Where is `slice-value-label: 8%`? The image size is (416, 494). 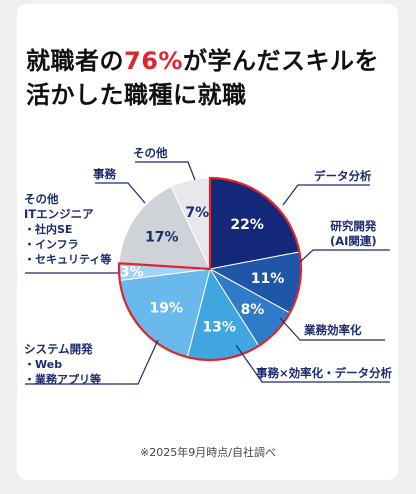 slice-value-label: 8% is located at coordinates (253, 310).